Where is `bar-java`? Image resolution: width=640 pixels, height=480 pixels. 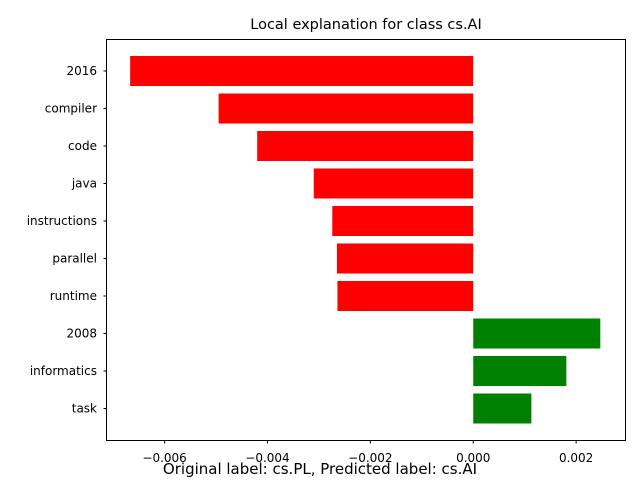 bar-java is located at coordinates (393, 183).